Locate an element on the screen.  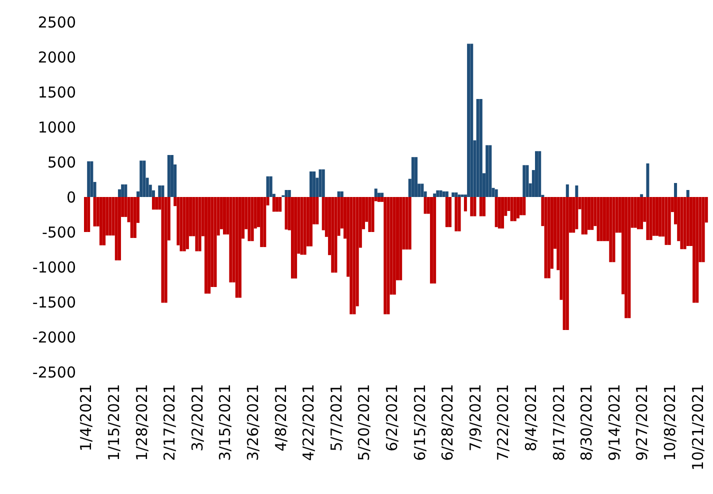
x-tick-label: 8/30/2021 is located at coordinates (587, 422).